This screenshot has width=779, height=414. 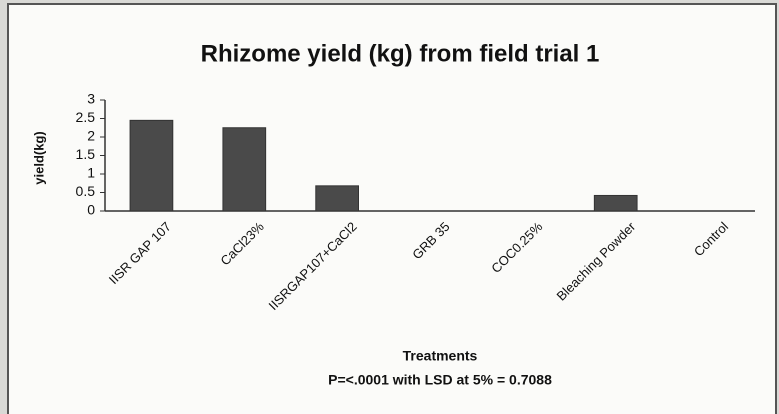 What do you see at coordinates (38, 157) in the screenshot?
I see `y-axis-label: yield(kg)` at bounding box center [38, 157].